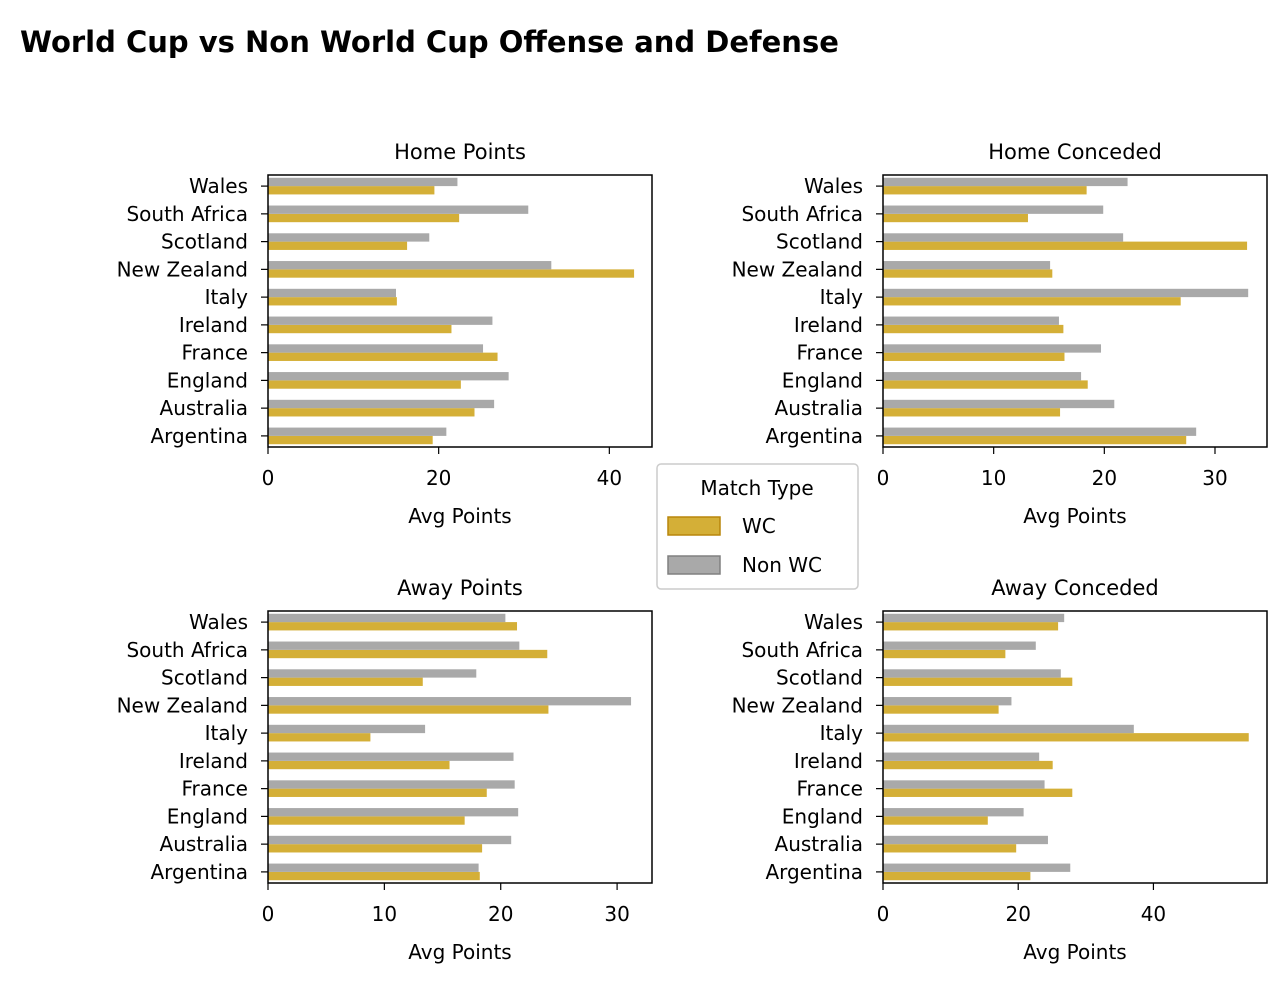  What do you see at coordinates (1003, 237) in the screenshot?
I see `bar-non-wc-scotland` at bounding box center [1003, 237].